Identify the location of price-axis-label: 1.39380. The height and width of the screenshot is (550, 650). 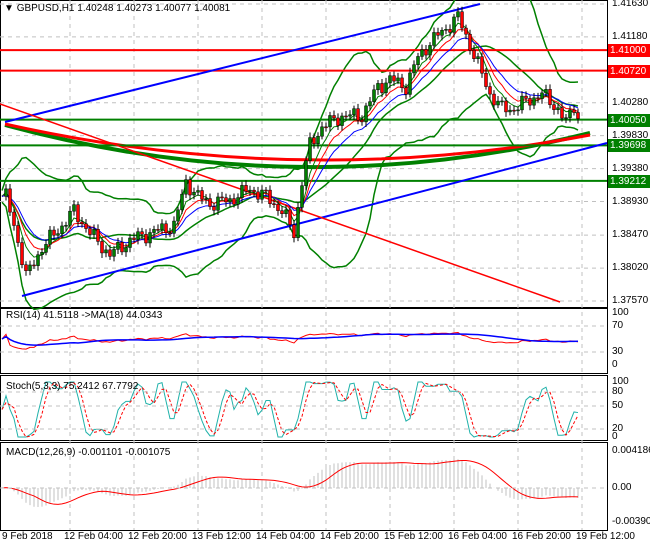
(630, 168).